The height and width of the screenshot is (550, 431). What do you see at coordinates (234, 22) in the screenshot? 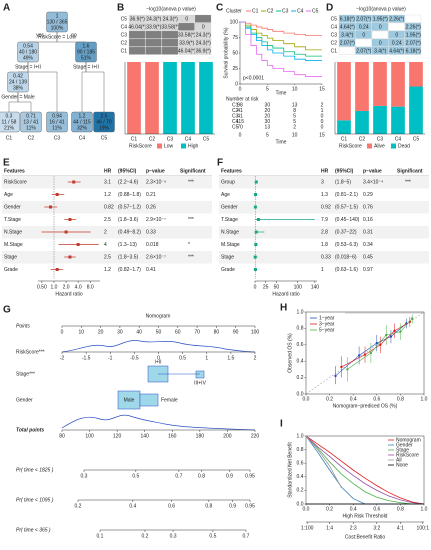
I see `y-tick-label: 100` at bounding box center [234, 22].